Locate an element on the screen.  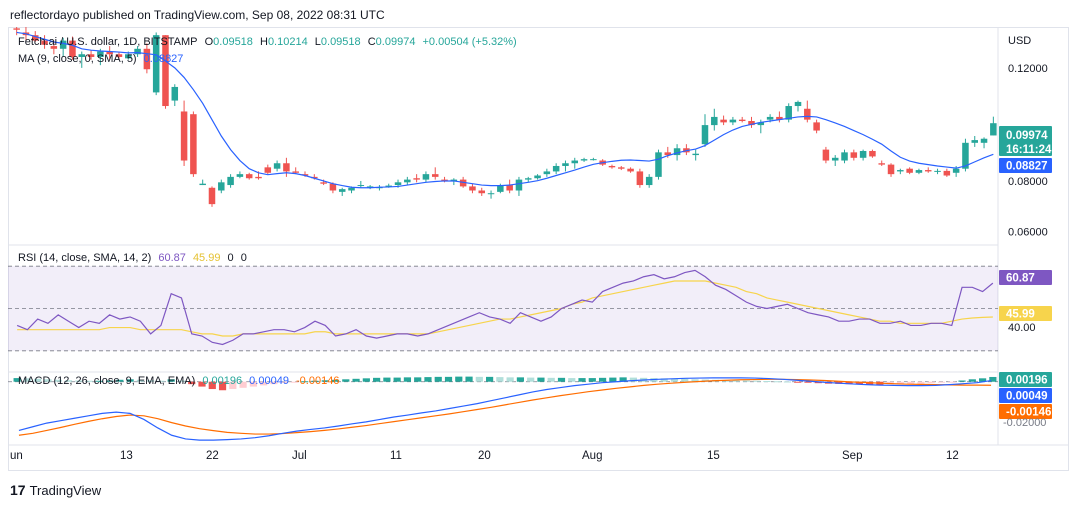
tradingview-footer: 17 TradingView is located at coordinates (55, 490).